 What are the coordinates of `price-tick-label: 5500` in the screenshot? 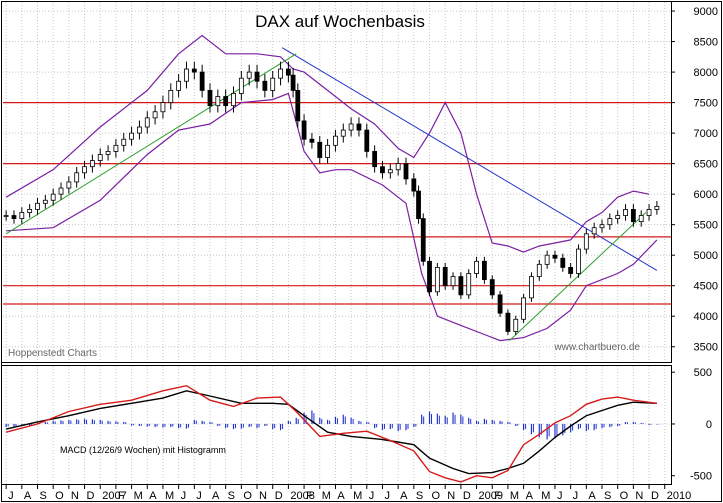 It's located at (706, 226).